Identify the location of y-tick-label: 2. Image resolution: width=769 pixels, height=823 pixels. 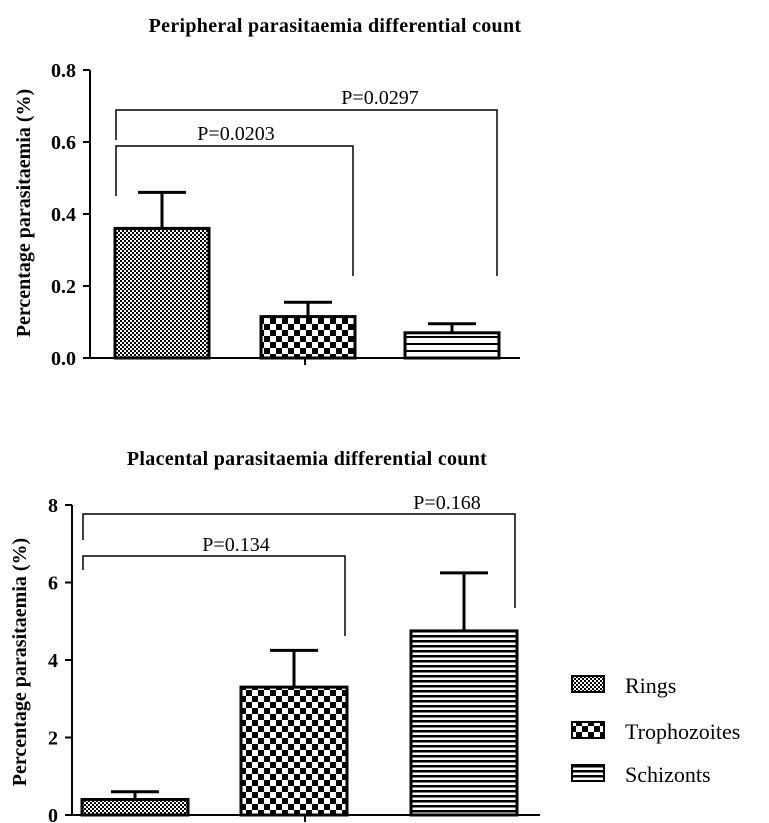
(53, 739).